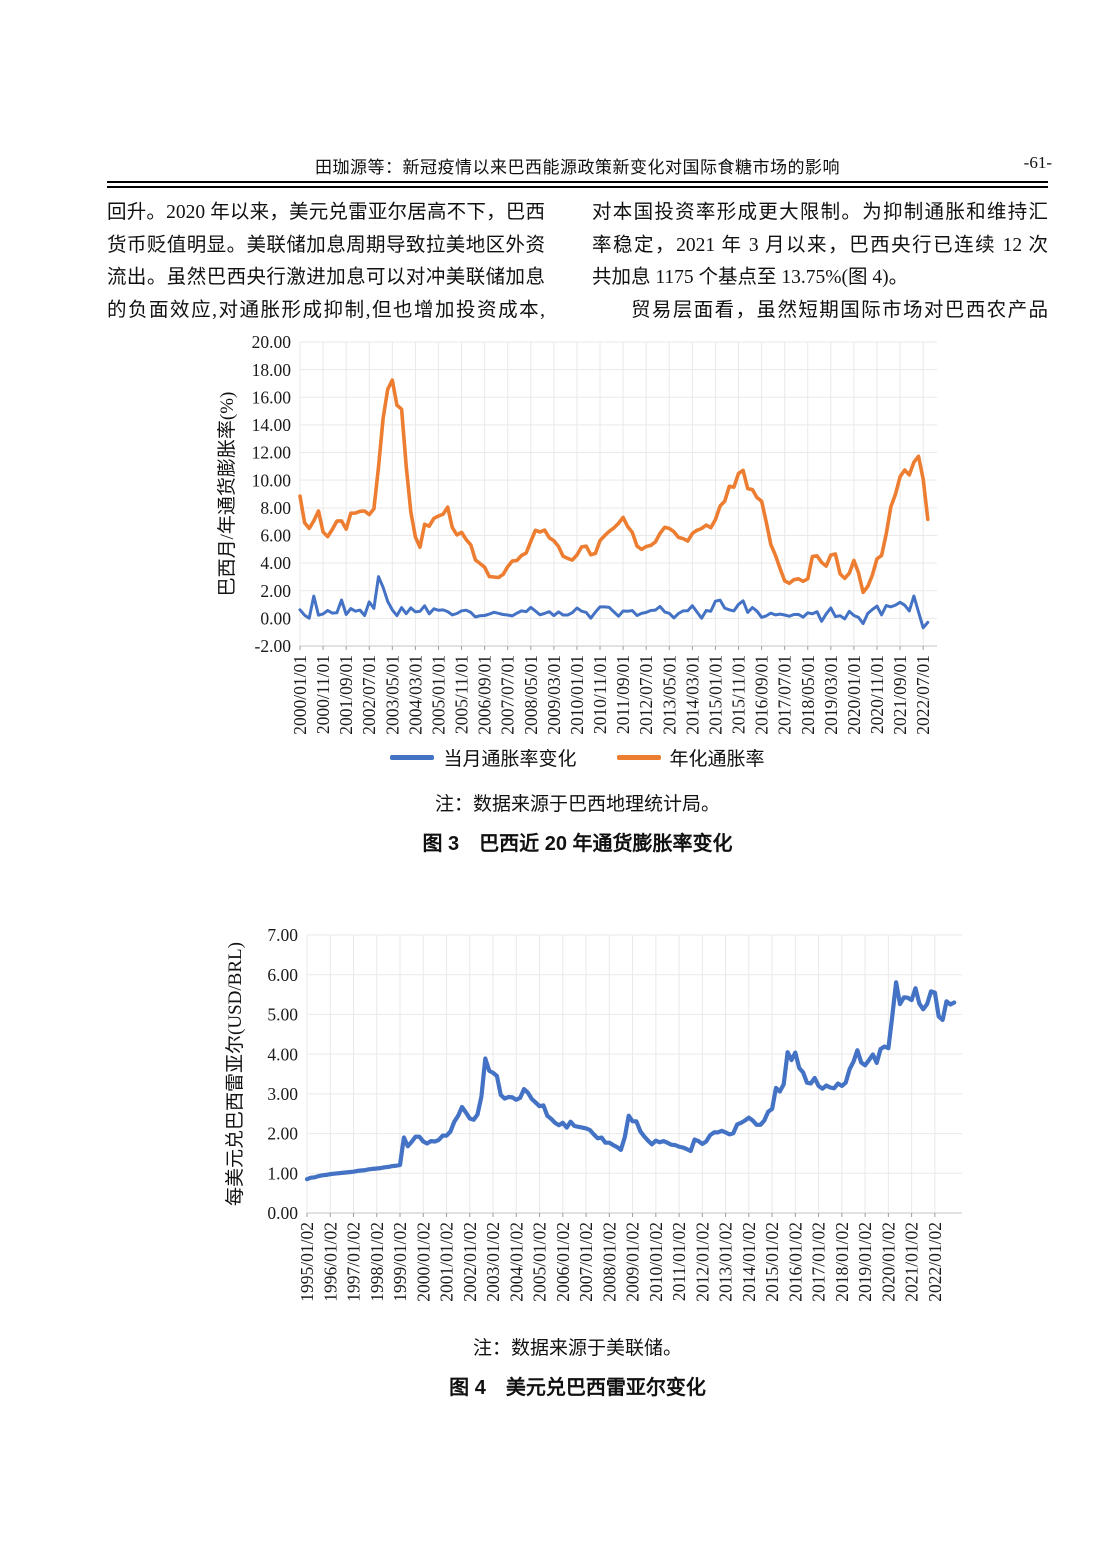 This screenshot has height=1559, width=1102. I want to click on text-line: 共加息 1175 个基点至 13.75%(图 4)。, so click(750, 277).